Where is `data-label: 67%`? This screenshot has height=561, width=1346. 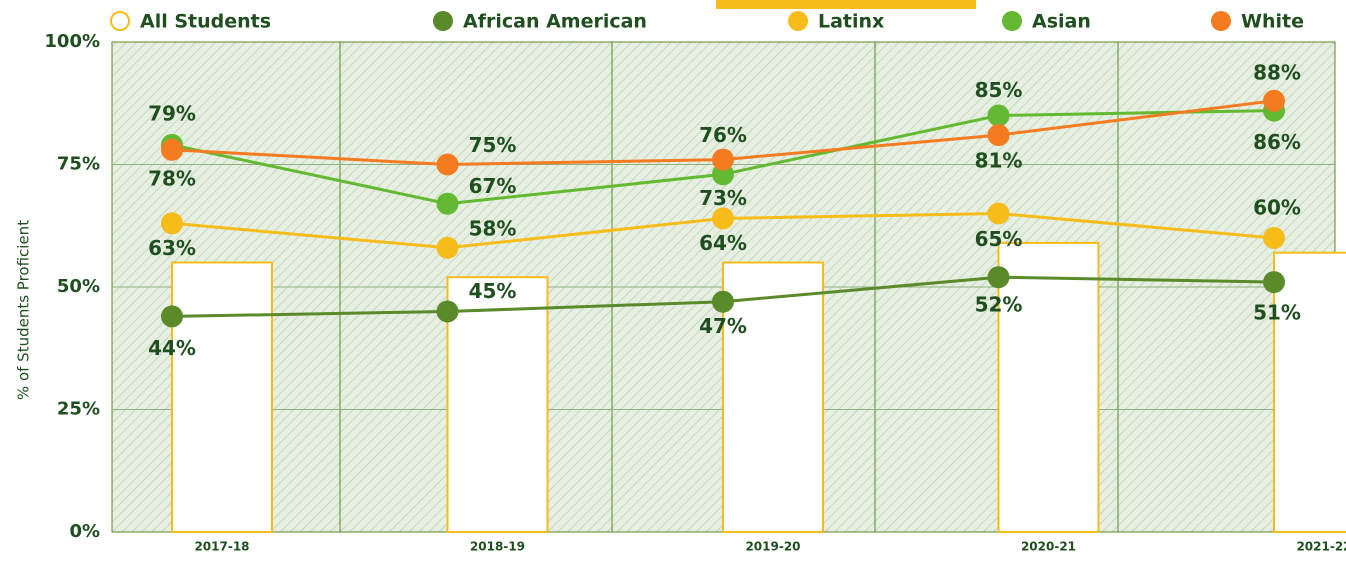 data-label: 67% is located at coordinates (493, 186).